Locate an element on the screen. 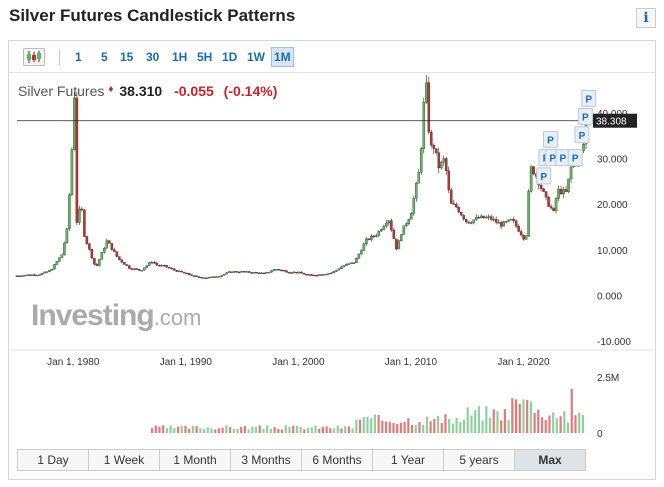 This screenshot has height=487, width=664. interval-button-30: 30 is located at coordinates (153, 57).